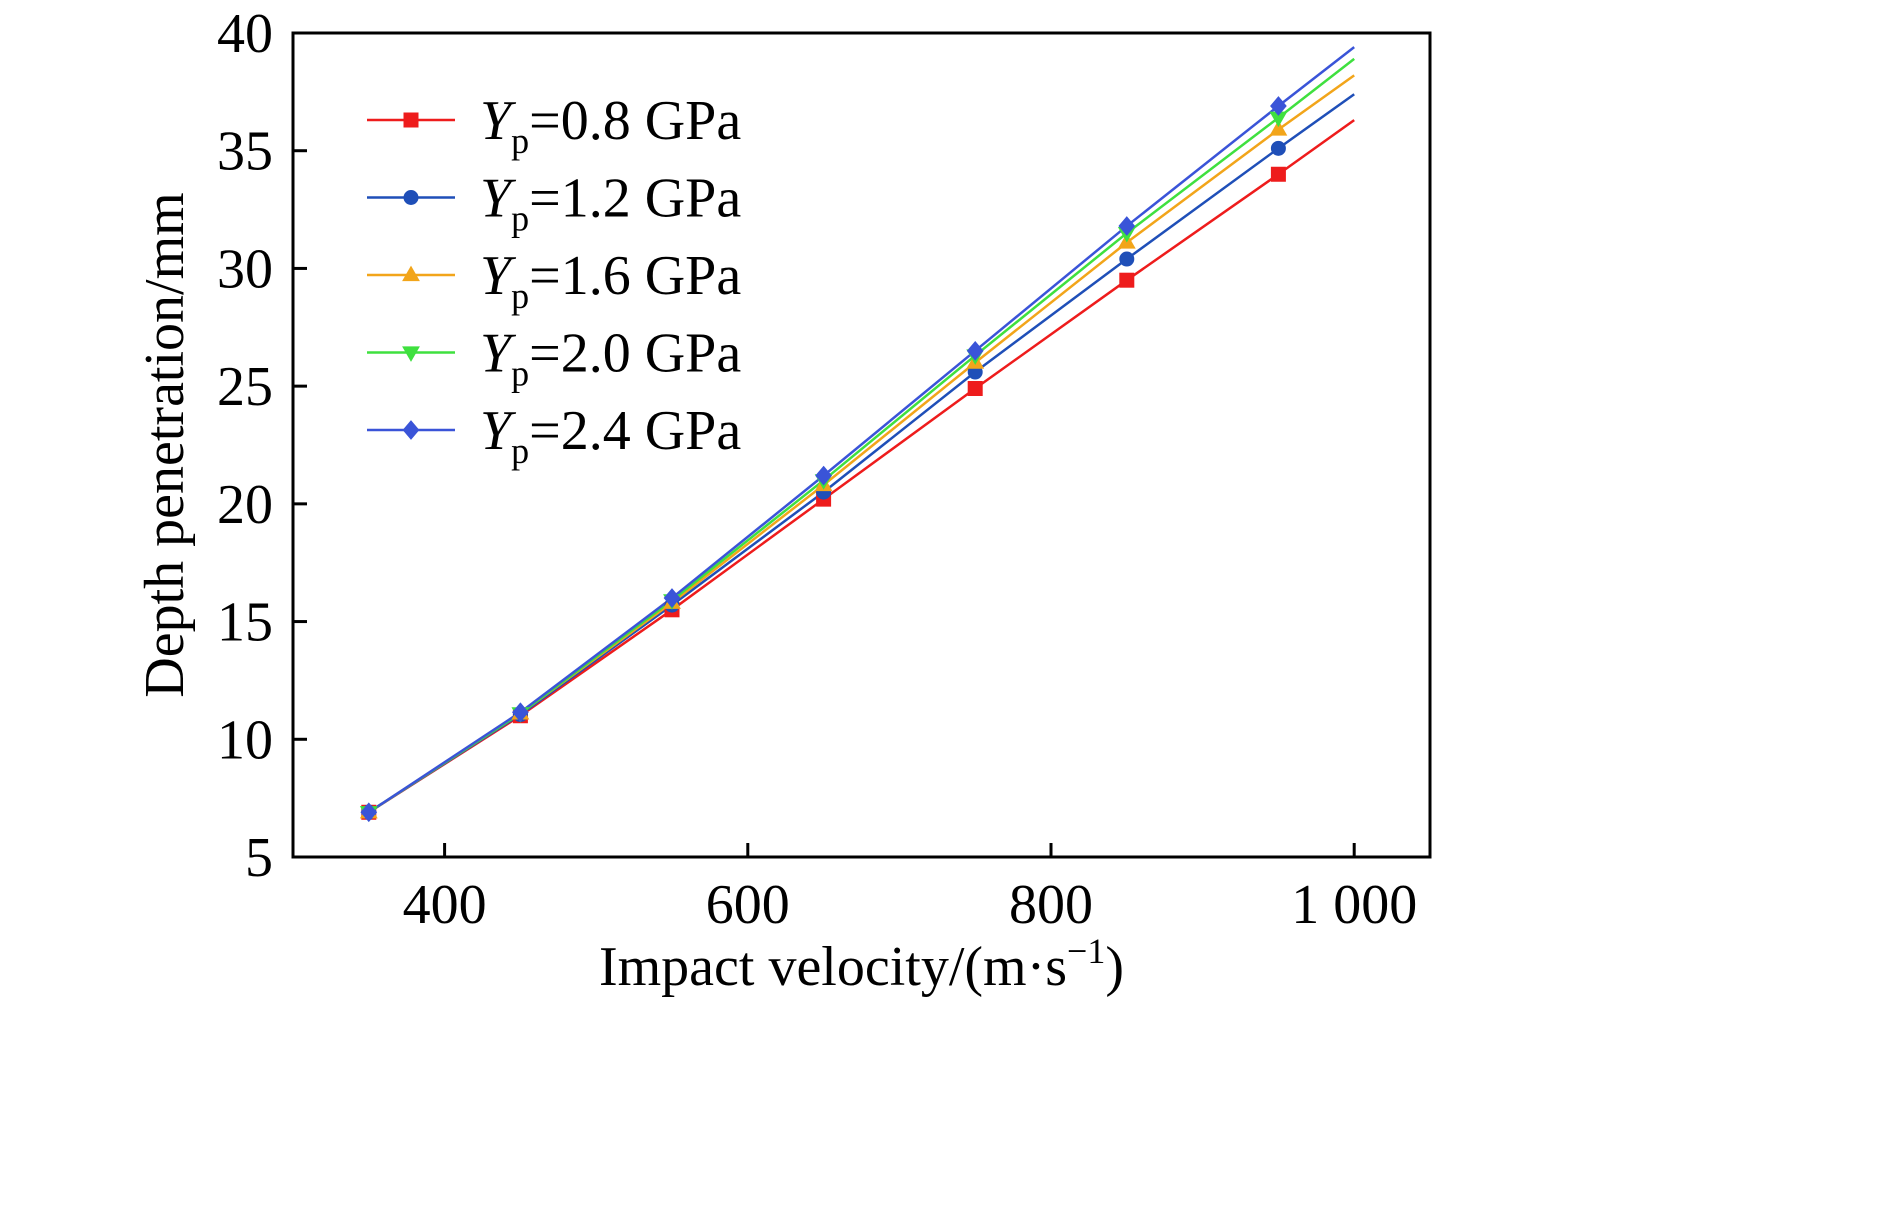 Image resolution: width=1890 pixels, height=1205 pixels. I want to click on x-axis-title: Impact velocity/(m·s−1), so click(861, 964).